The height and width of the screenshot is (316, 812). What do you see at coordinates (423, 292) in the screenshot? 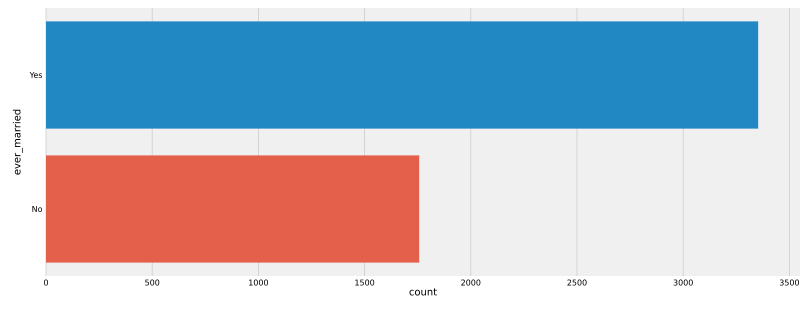
I see `x-axis-title: count` at bounding box center [423, 292].